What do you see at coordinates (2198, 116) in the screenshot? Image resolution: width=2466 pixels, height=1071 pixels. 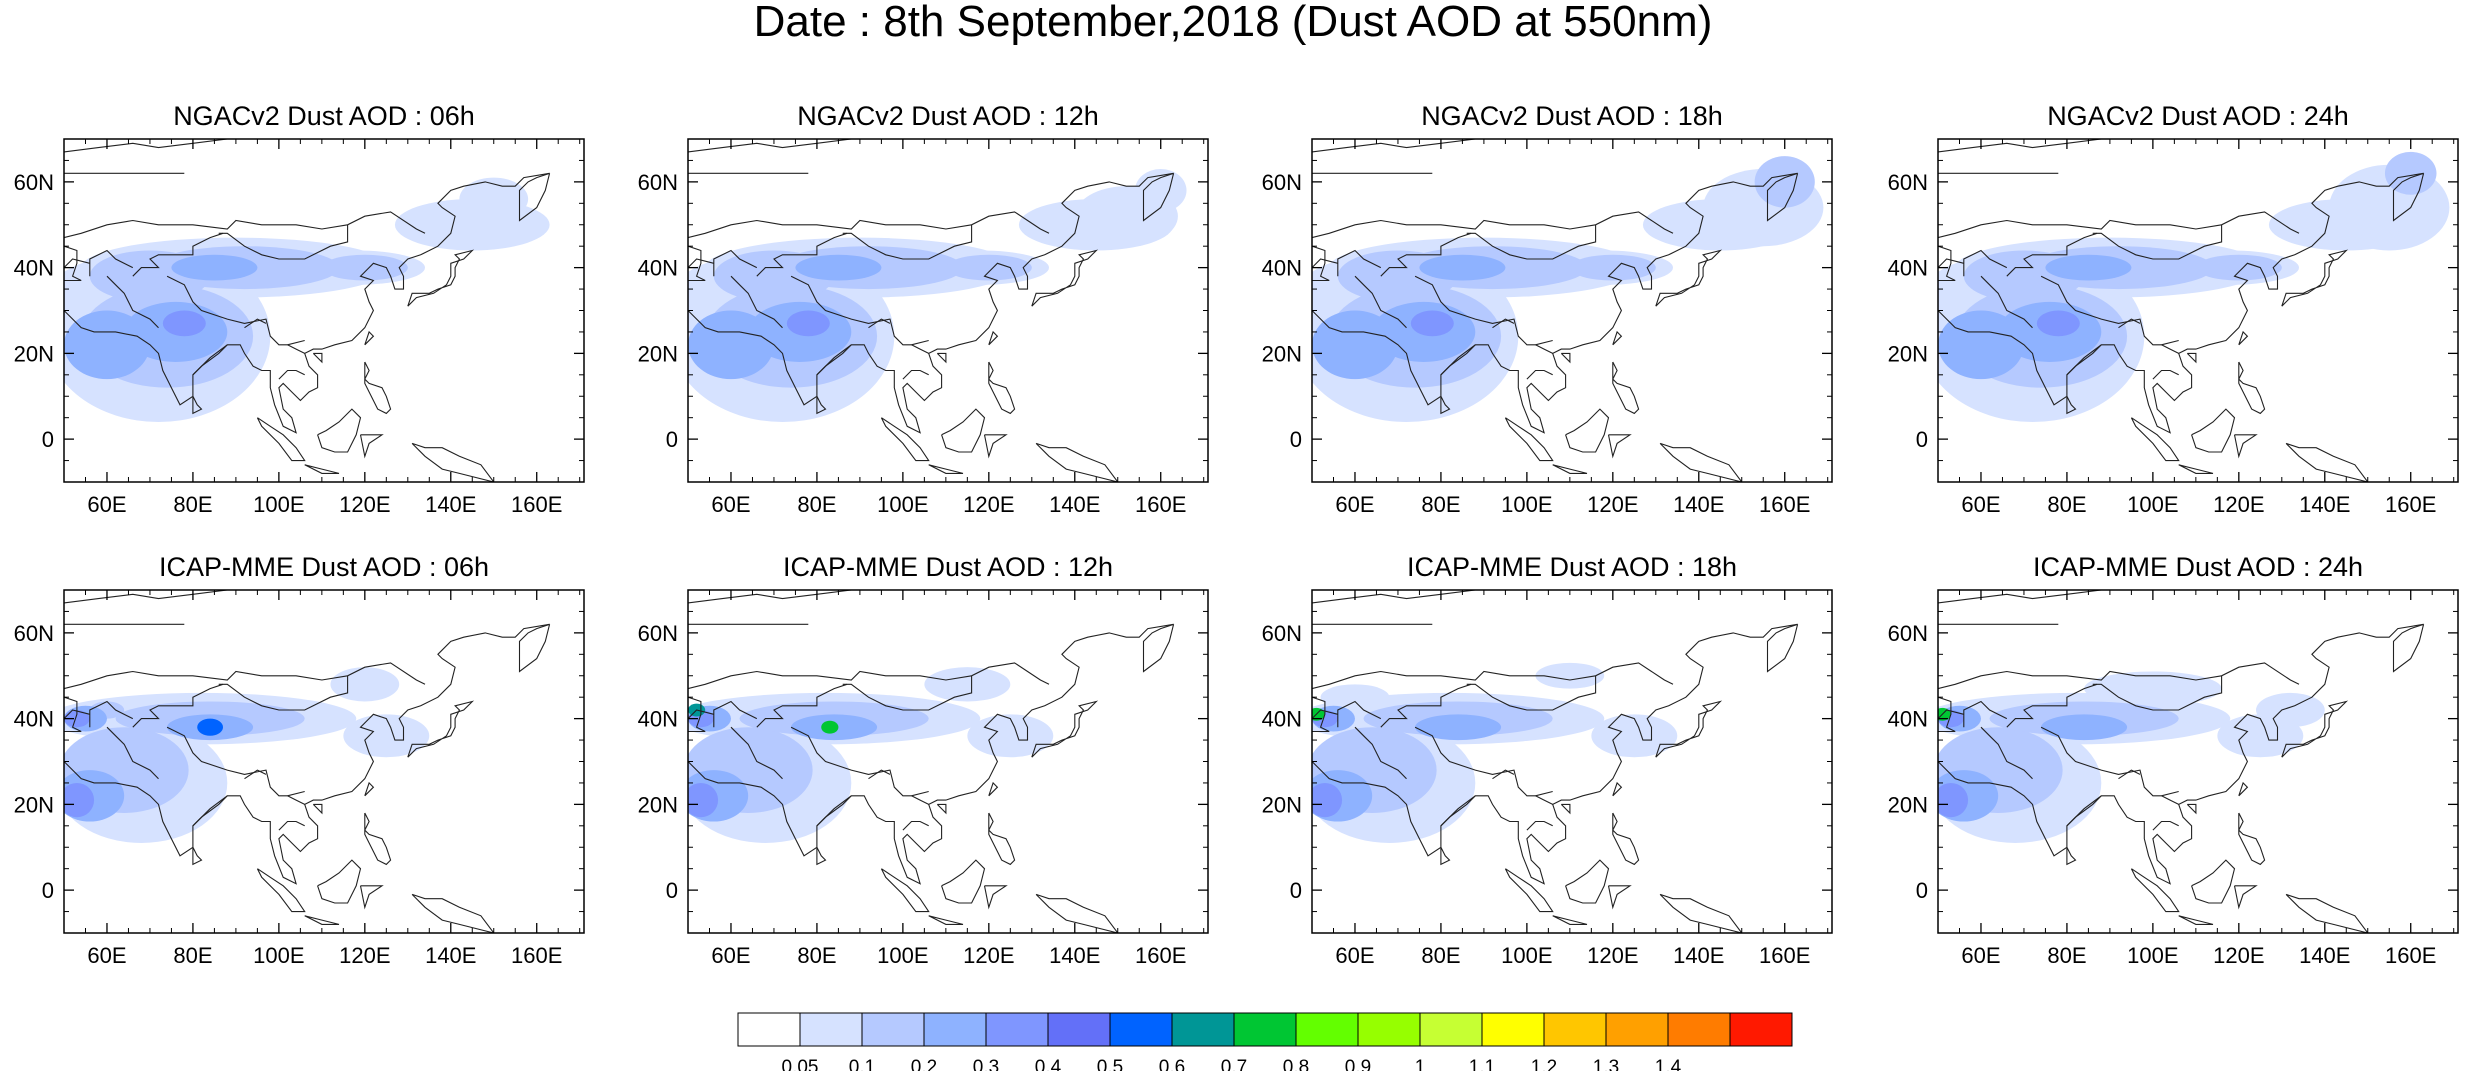 I see `panel-title: NGACv2 Dust AOD : 24h` at bounding box center [2198, 116].